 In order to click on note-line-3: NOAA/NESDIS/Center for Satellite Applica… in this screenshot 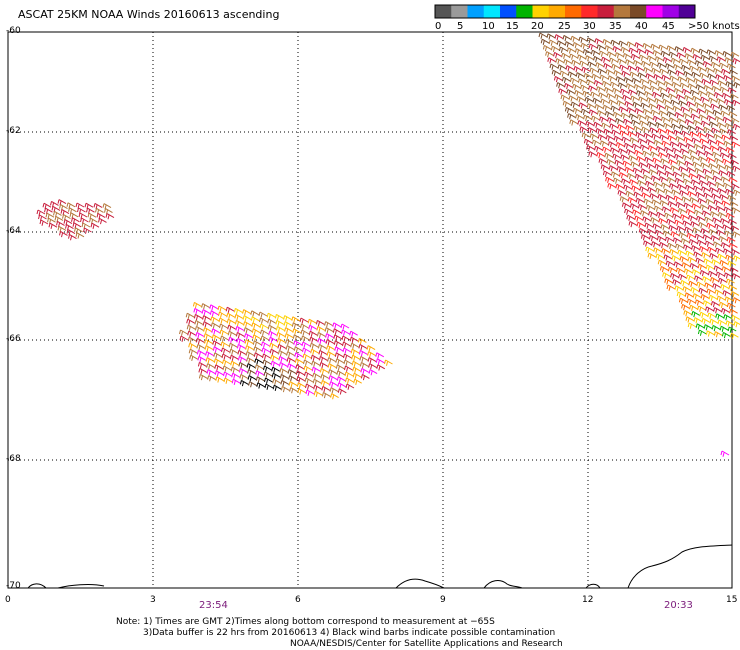, I will do `click(426, 644)`.